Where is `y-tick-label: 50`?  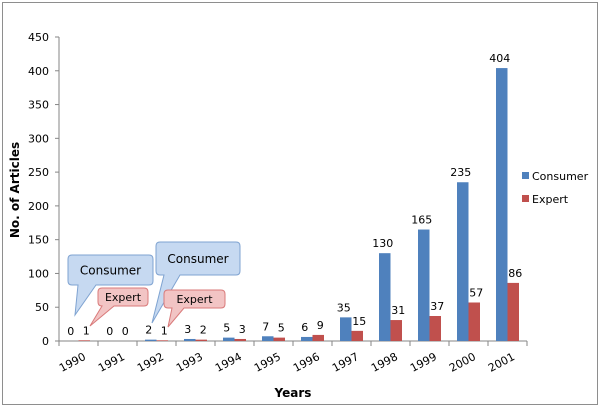
y-tick-label: 50 is located at coordinates (42, 307).